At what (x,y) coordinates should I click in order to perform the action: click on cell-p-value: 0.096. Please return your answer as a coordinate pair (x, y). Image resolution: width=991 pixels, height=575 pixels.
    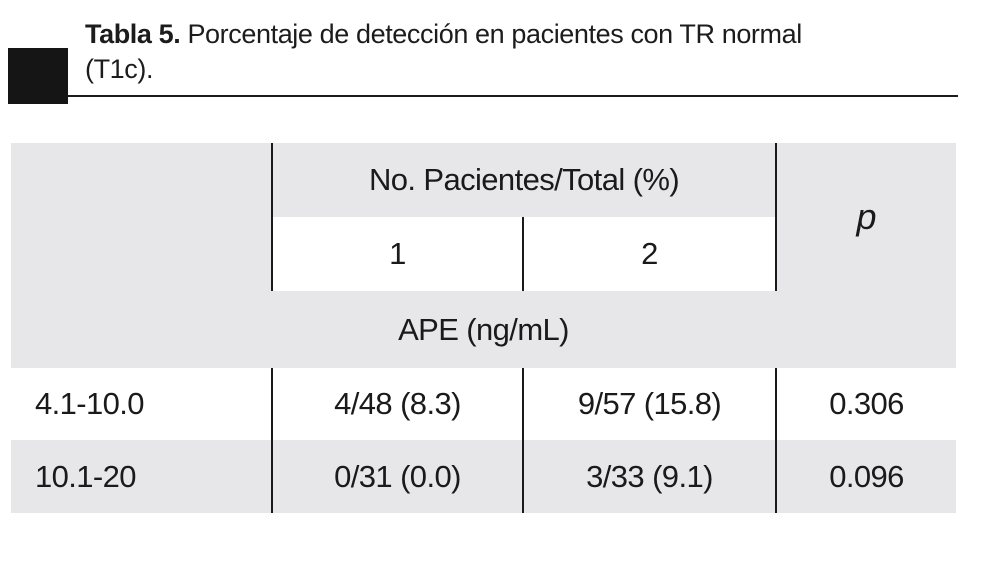
    Looking at the image, I should click on (865, 476).